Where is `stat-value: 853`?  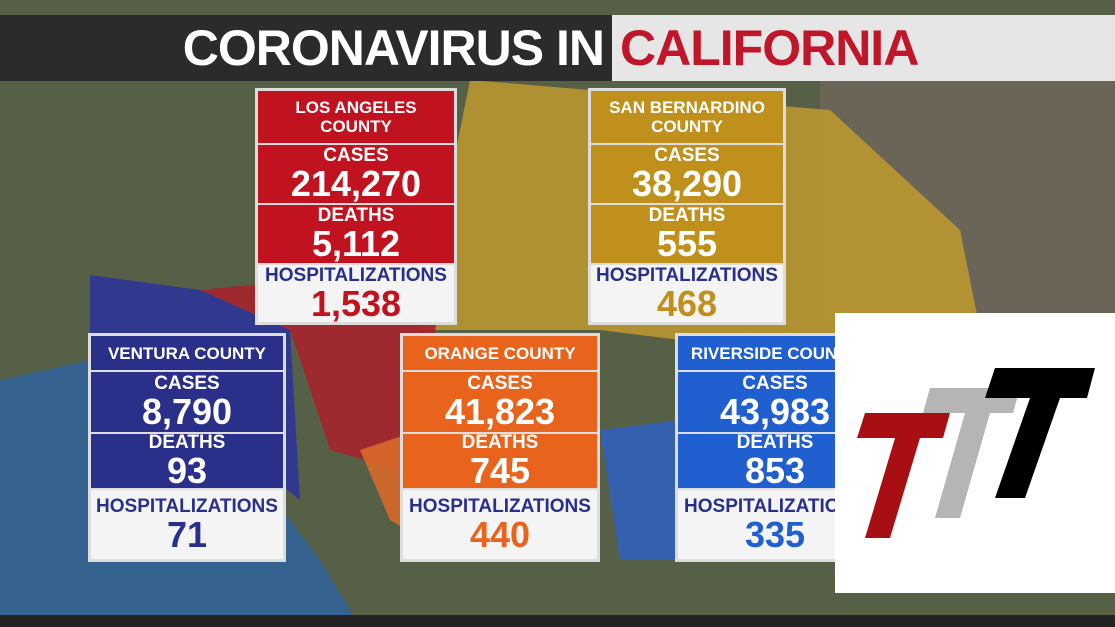
stat-value: 853 is located at coordinates (775, 470).